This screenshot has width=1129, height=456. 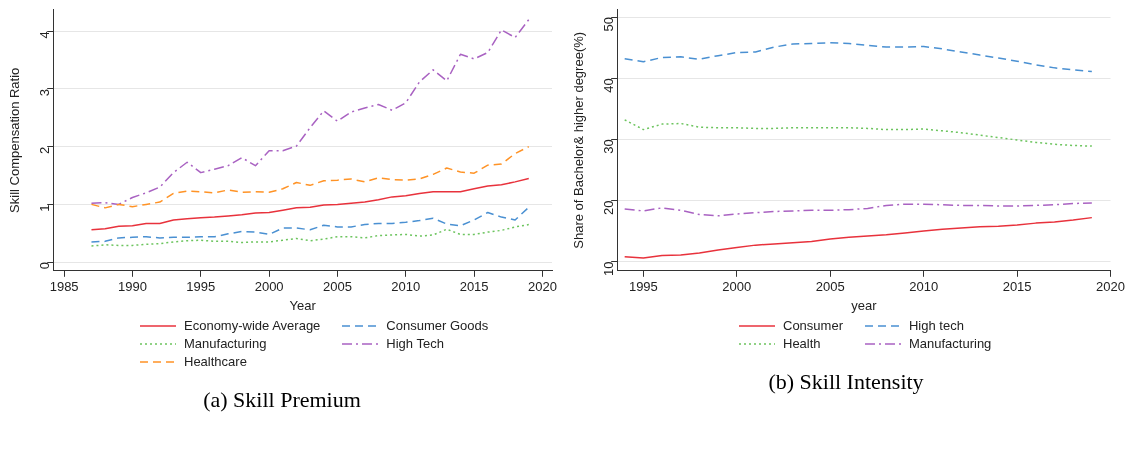 What do you see at coordinates (44, 150) in the screenshot?
I see `y-tick-label: 2` at bounding box center [44, 150].